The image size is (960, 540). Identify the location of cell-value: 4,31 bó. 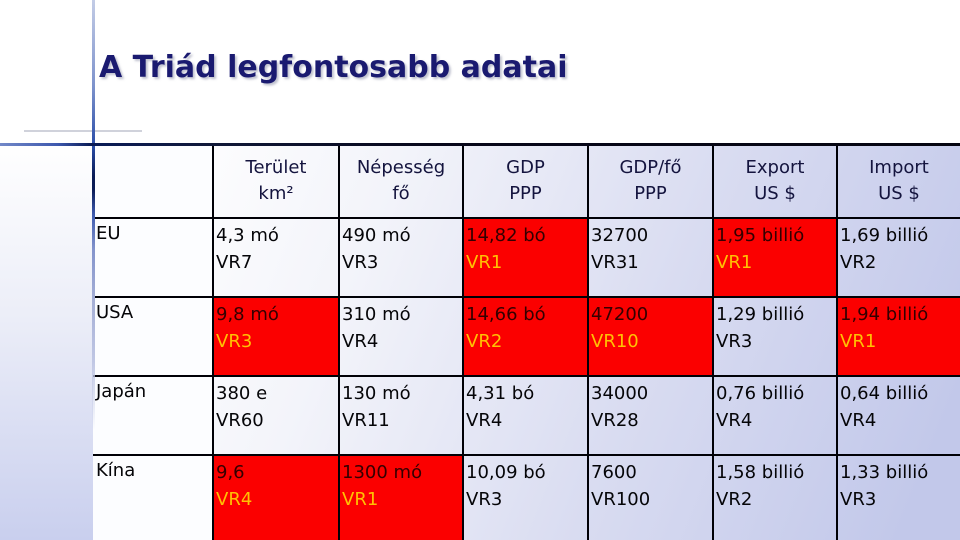
(500, 393).